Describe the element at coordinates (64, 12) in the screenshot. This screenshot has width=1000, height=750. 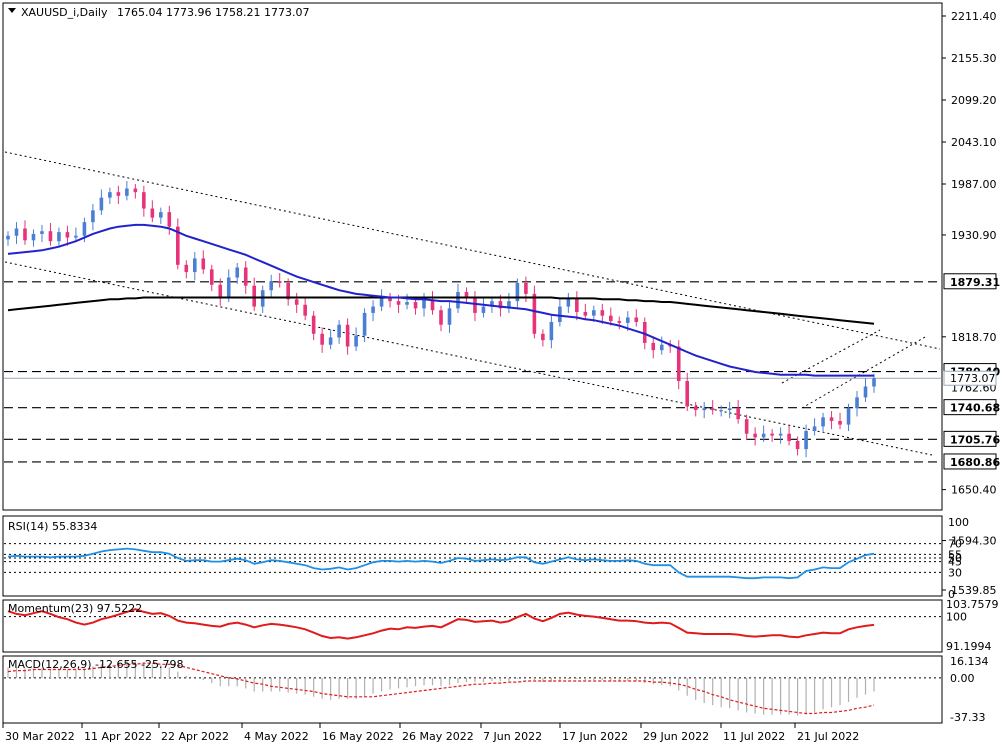
I see `symbol-title: XAUUSD_i,Daily` at that location.